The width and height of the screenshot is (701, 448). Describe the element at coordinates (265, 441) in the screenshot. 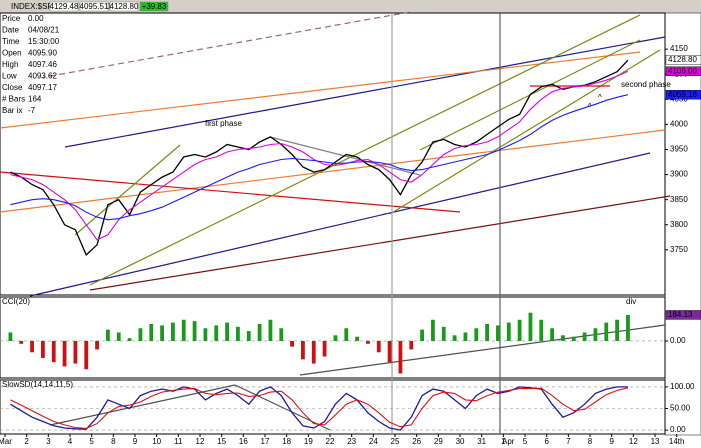

I see `x-tick-label: 17` at that location.